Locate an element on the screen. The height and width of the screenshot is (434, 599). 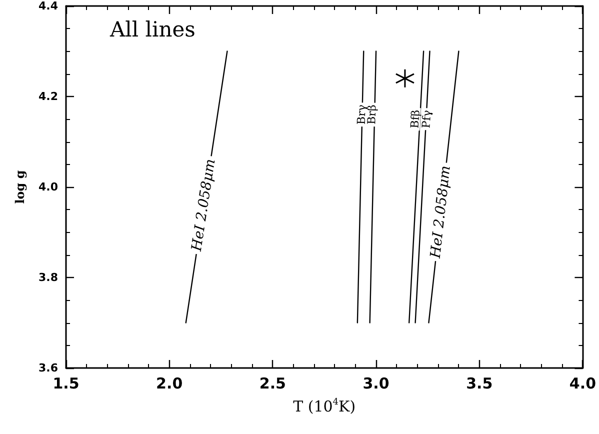
y-axis-title: log g is located at coordinates (20, 187).